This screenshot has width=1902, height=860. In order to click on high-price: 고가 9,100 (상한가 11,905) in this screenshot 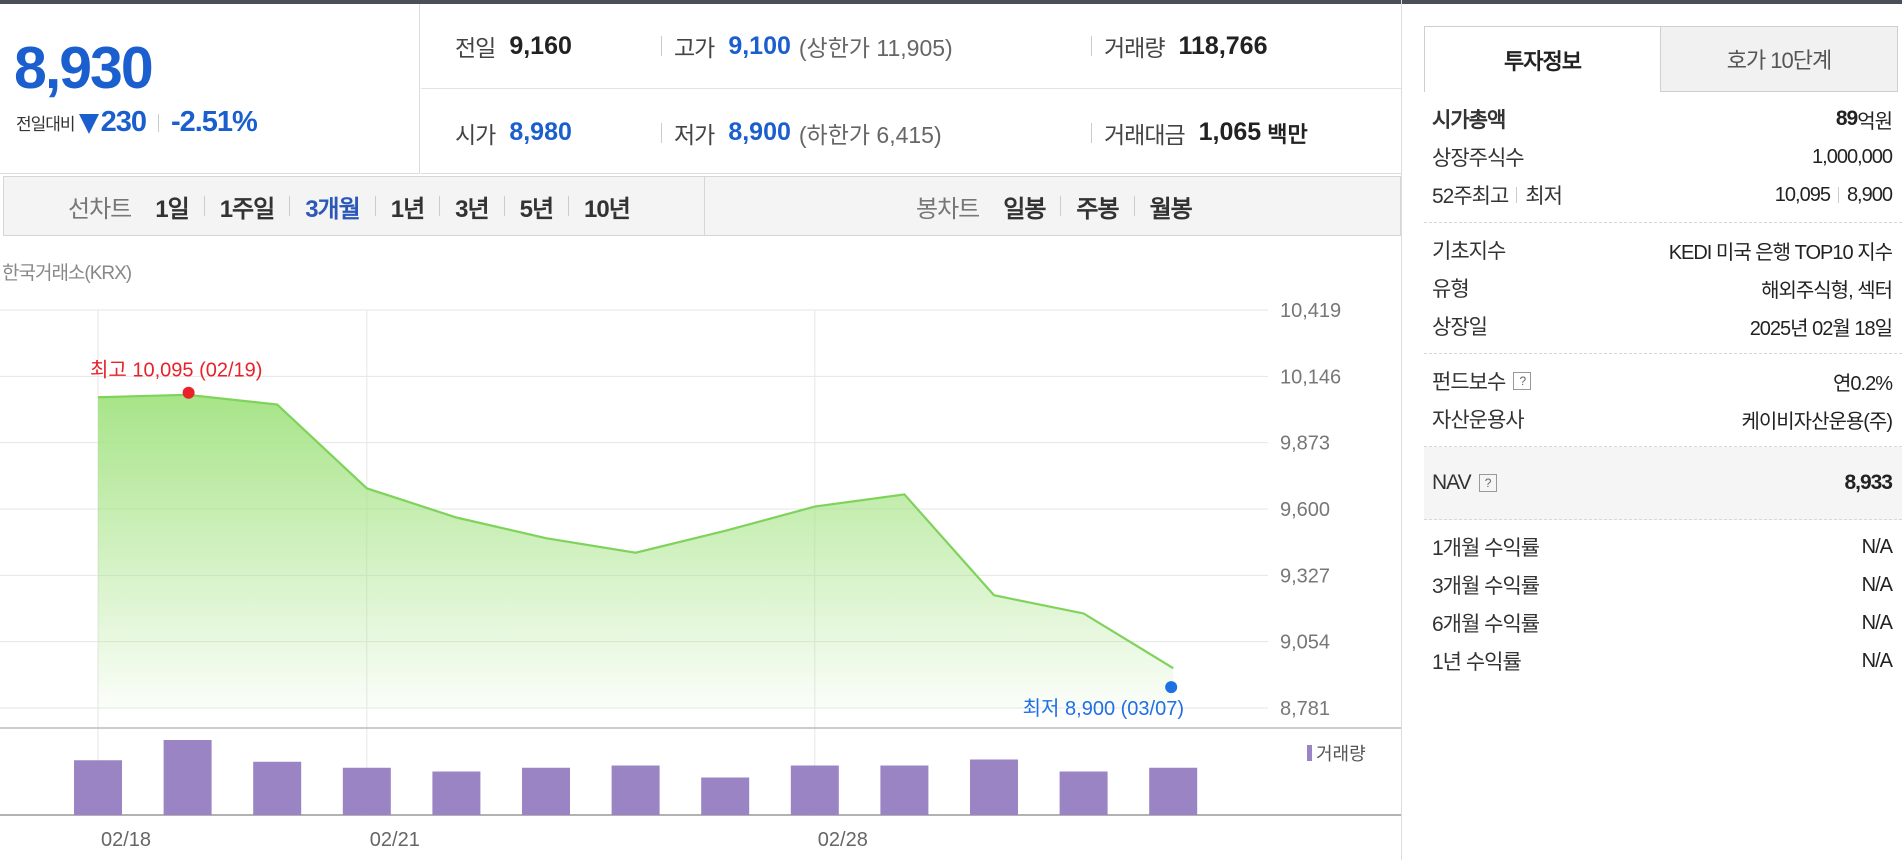, I will do `click(807, 46)`.